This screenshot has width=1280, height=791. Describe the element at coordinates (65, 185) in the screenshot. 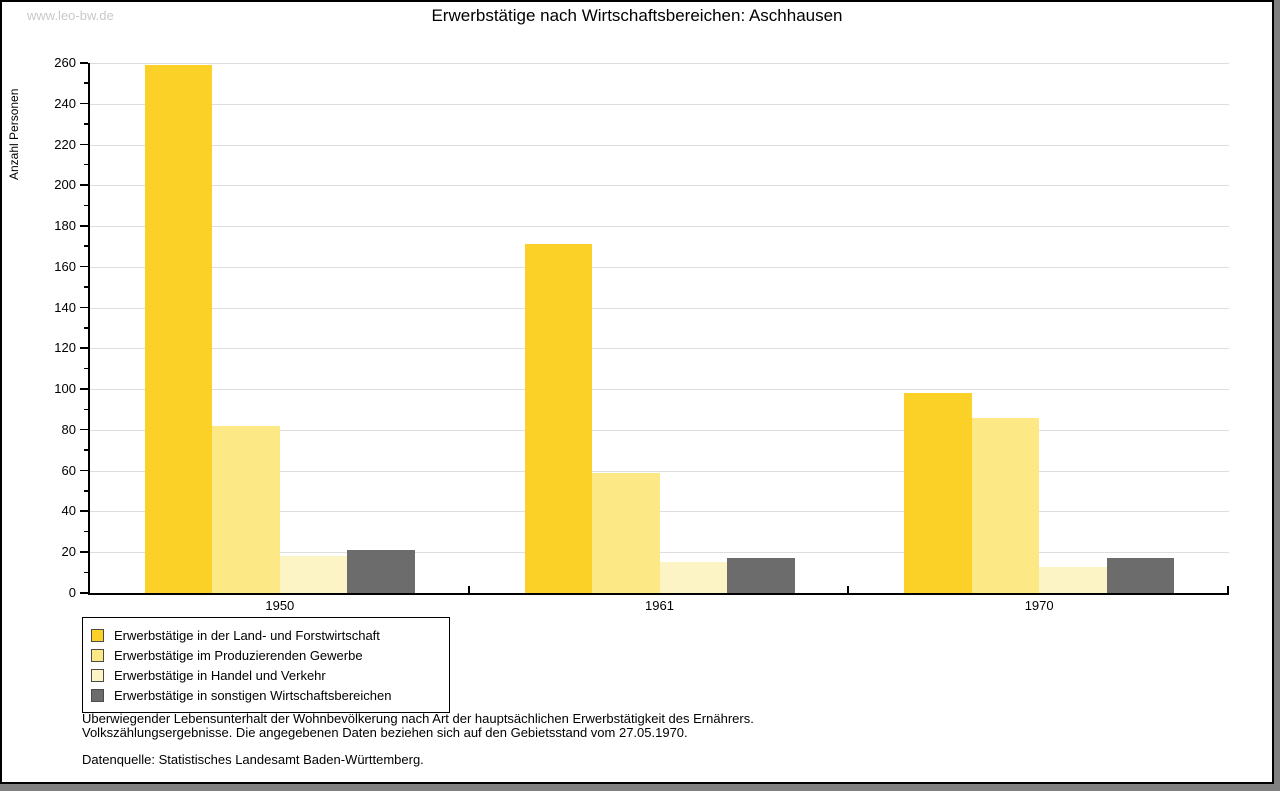

I see `y-tick-label: 200` at that location.